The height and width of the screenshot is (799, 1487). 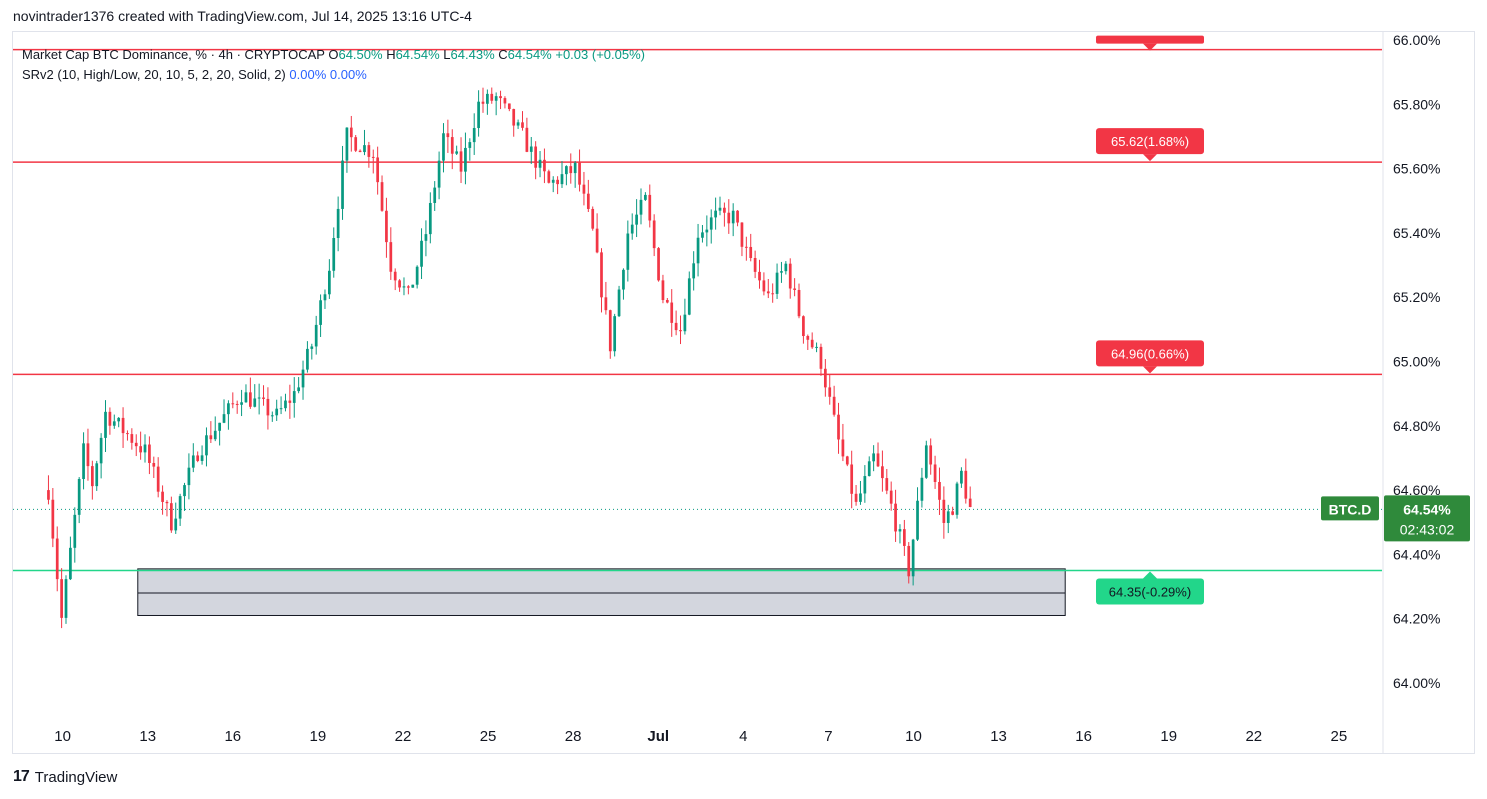 What do you see at coordinates (1427, 509) in the screenshot?
I see `last-price-label: 64.54%` at bounding box center [1427, 509].